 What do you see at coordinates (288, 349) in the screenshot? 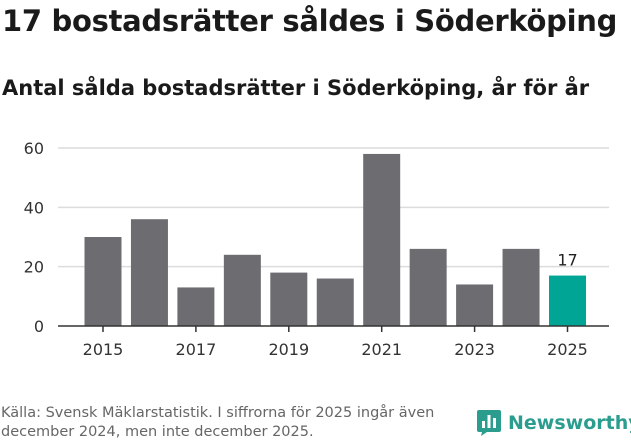
I see `x-tick-label: 2019` at bounding box center [288, 349].